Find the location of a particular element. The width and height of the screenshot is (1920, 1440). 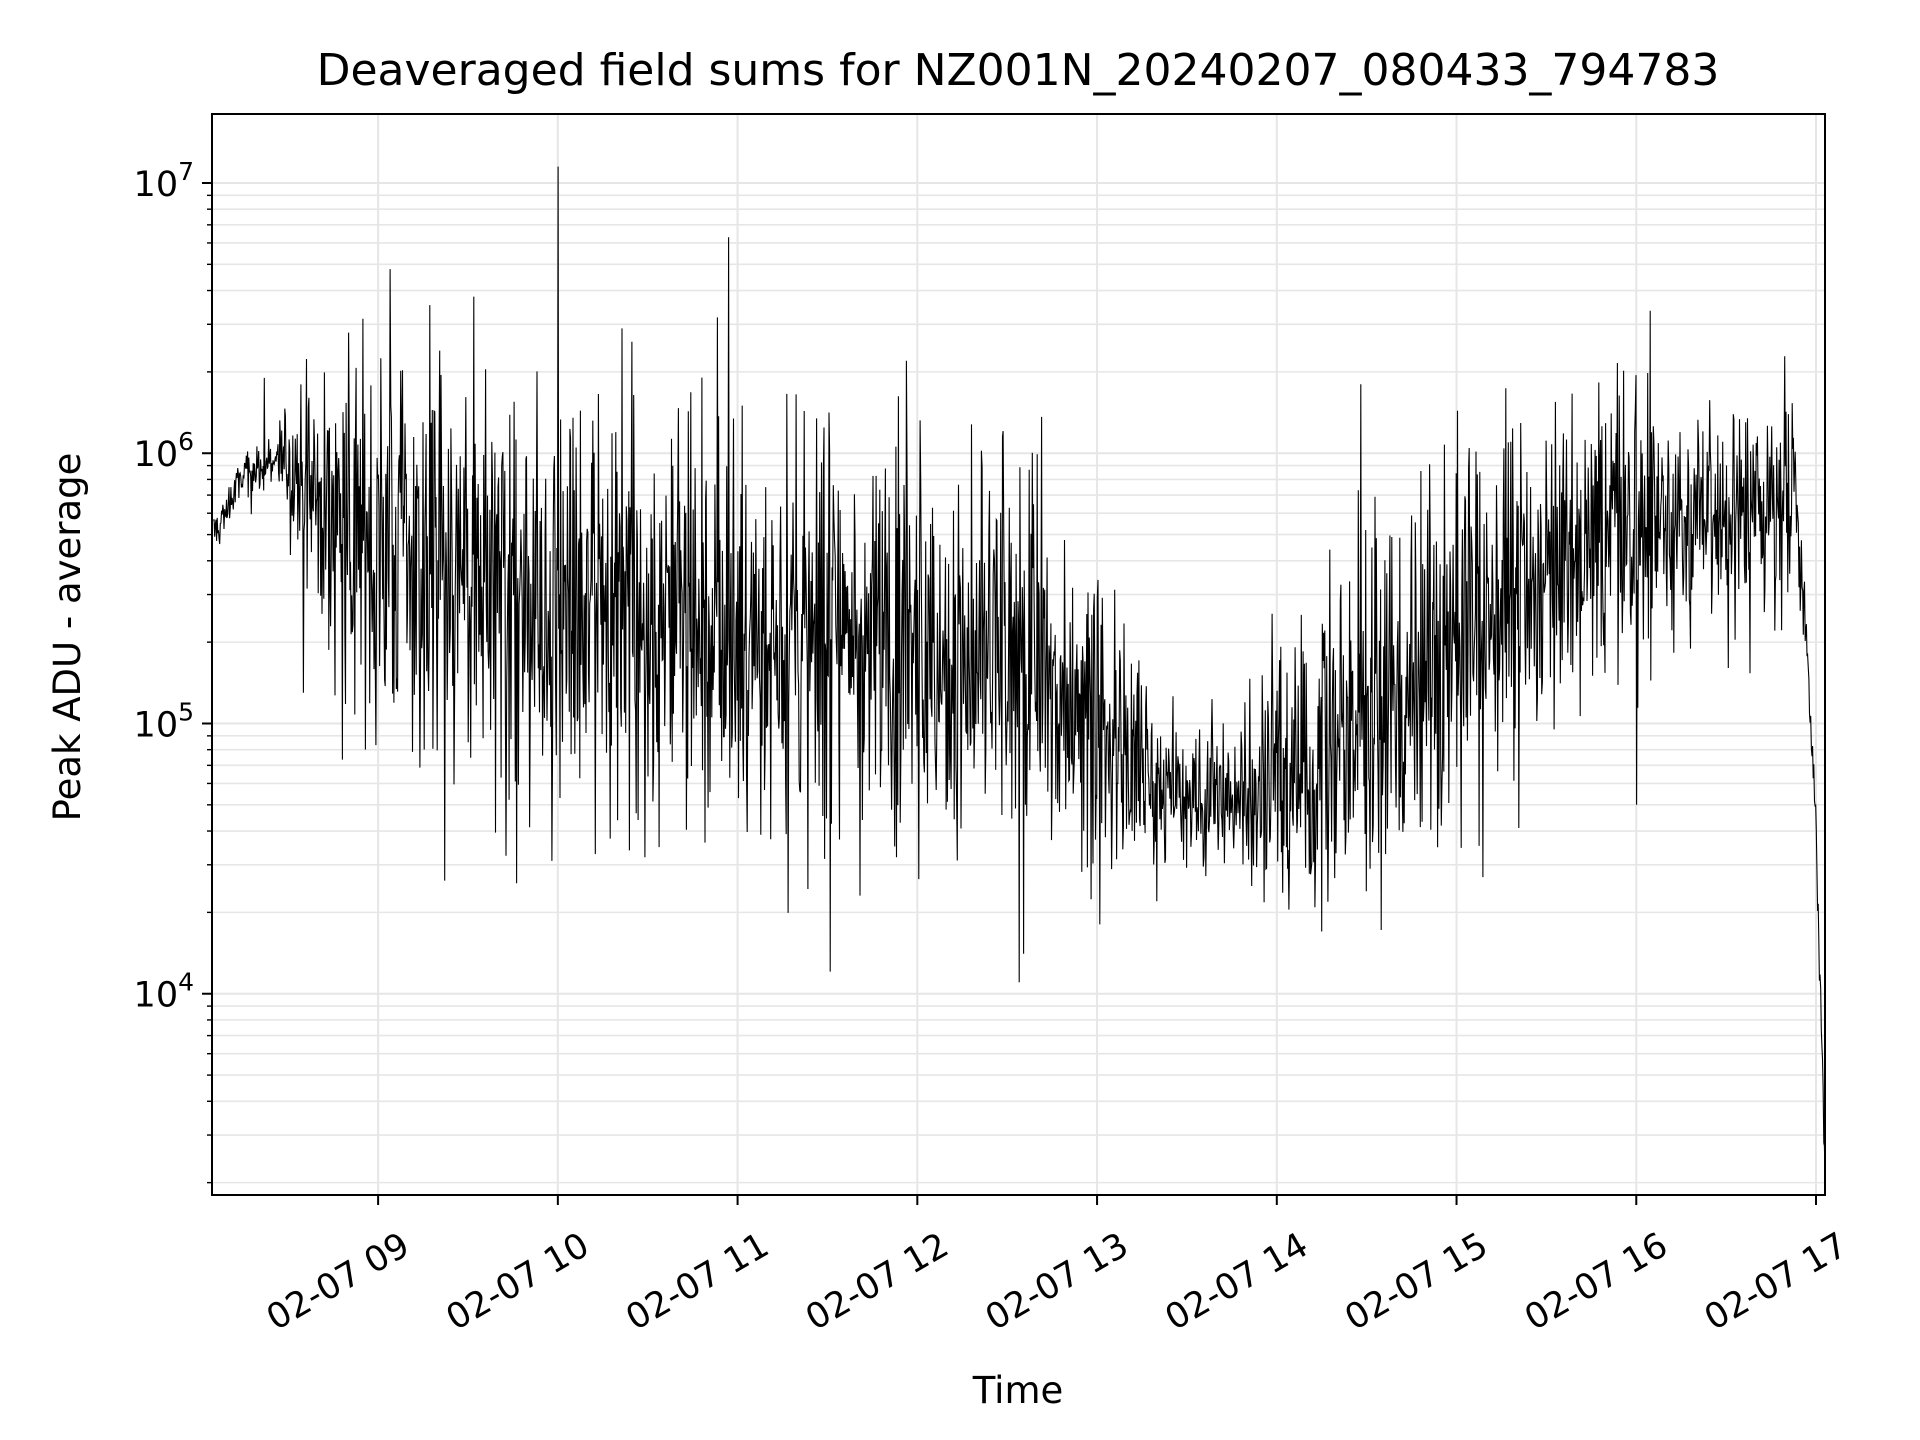

y-tick-label: 10⁶ is located at coordinates (164, 451).